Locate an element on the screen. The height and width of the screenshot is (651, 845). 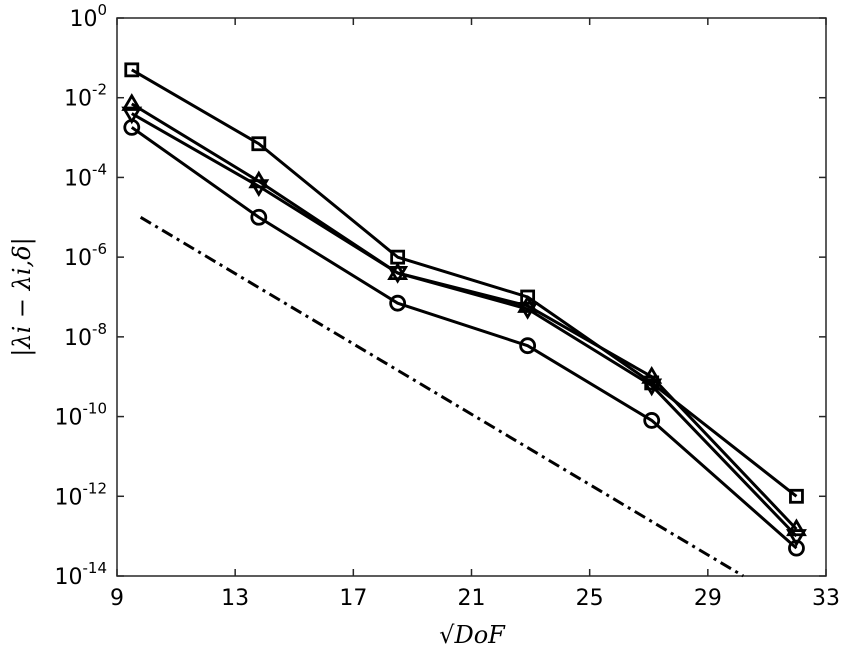
x-tick-label: 13 is located at coordinates (235, 598).